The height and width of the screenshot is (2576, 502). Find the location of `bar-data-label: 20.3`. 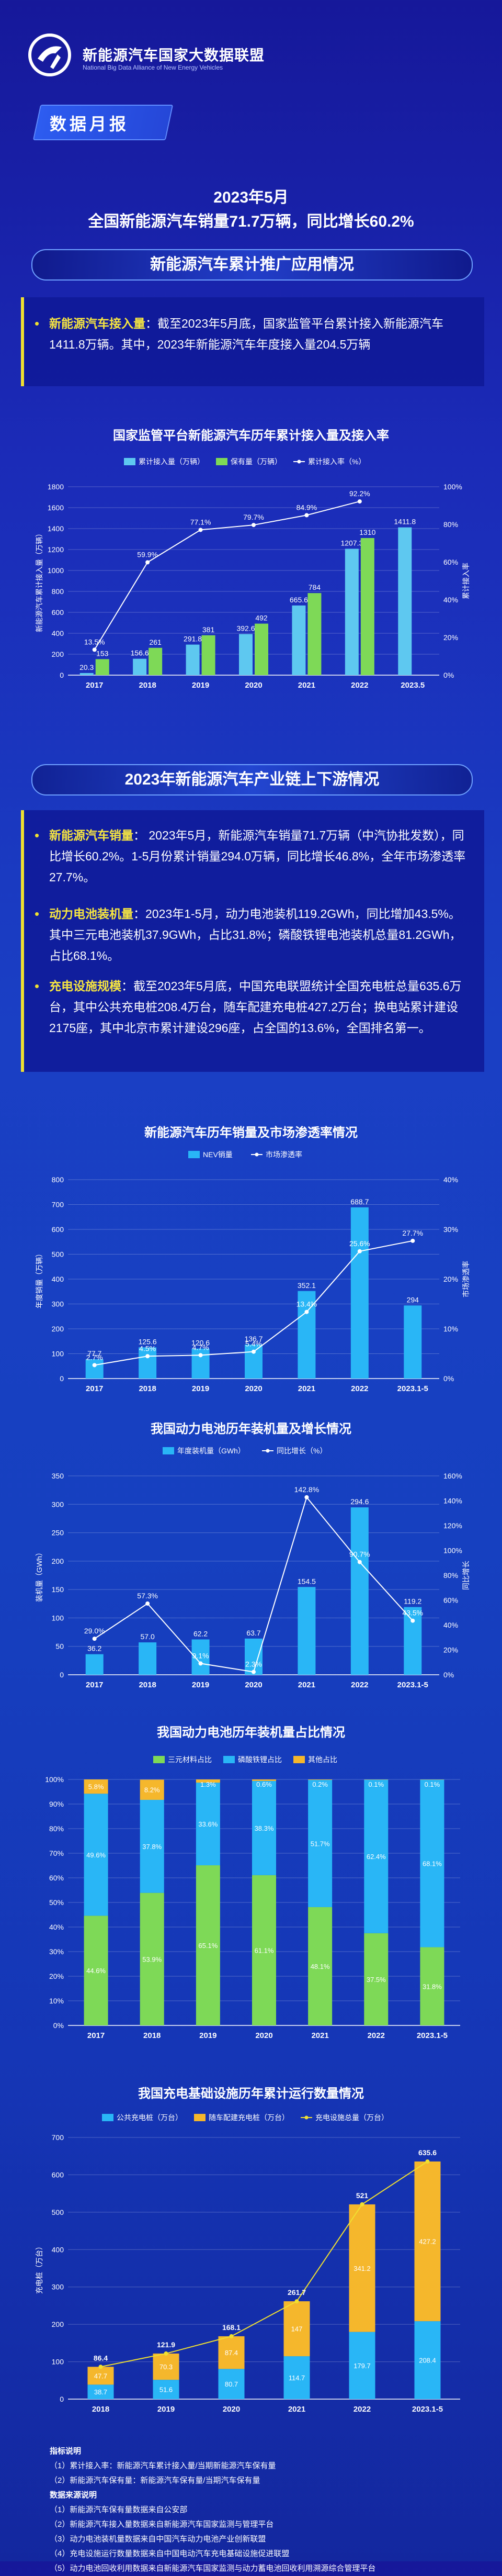

bar-data-label: 20.3 is located at coordinates (87, 667).